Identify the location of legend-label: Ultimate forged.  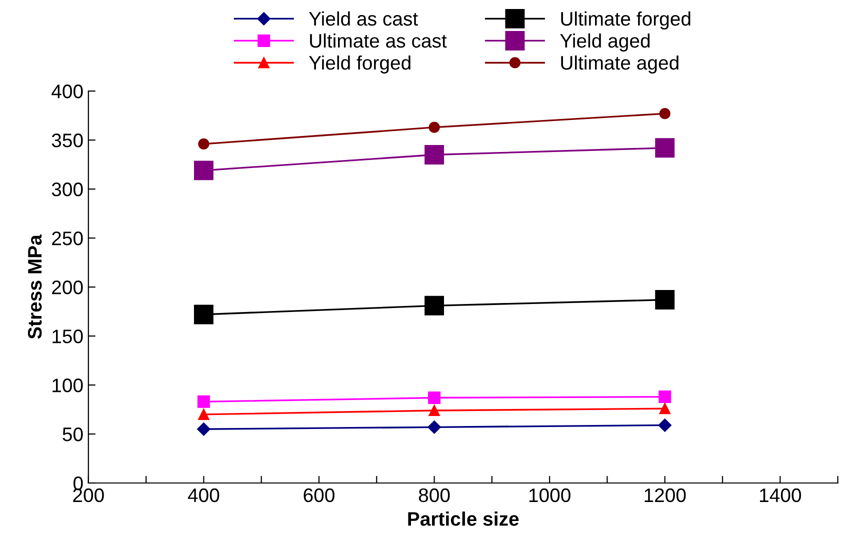
(625, 20).